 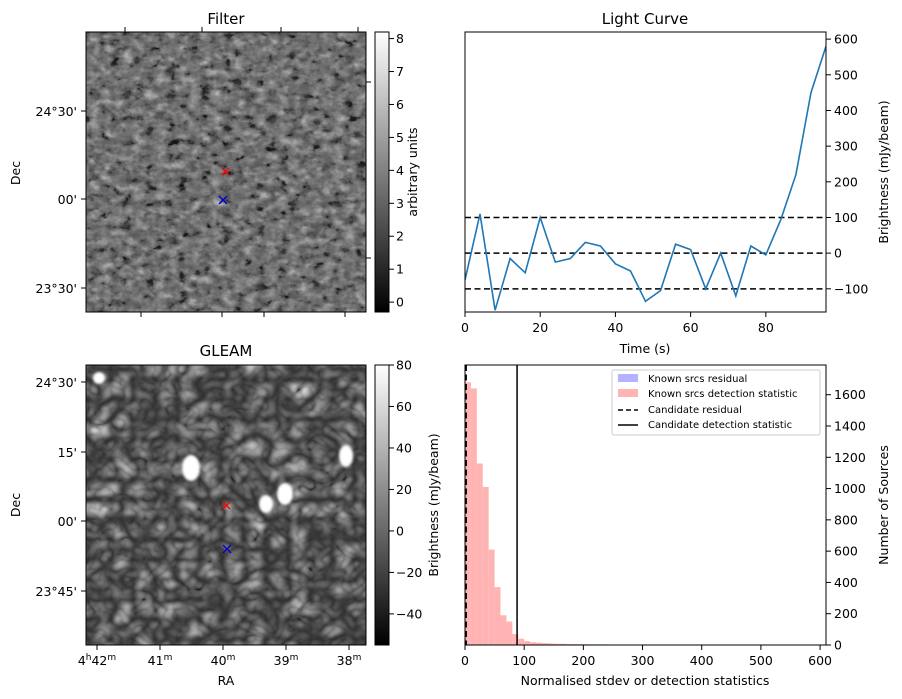 I want to click on histogram-ylabel: Number of Sources, so click(x=883, y=505).